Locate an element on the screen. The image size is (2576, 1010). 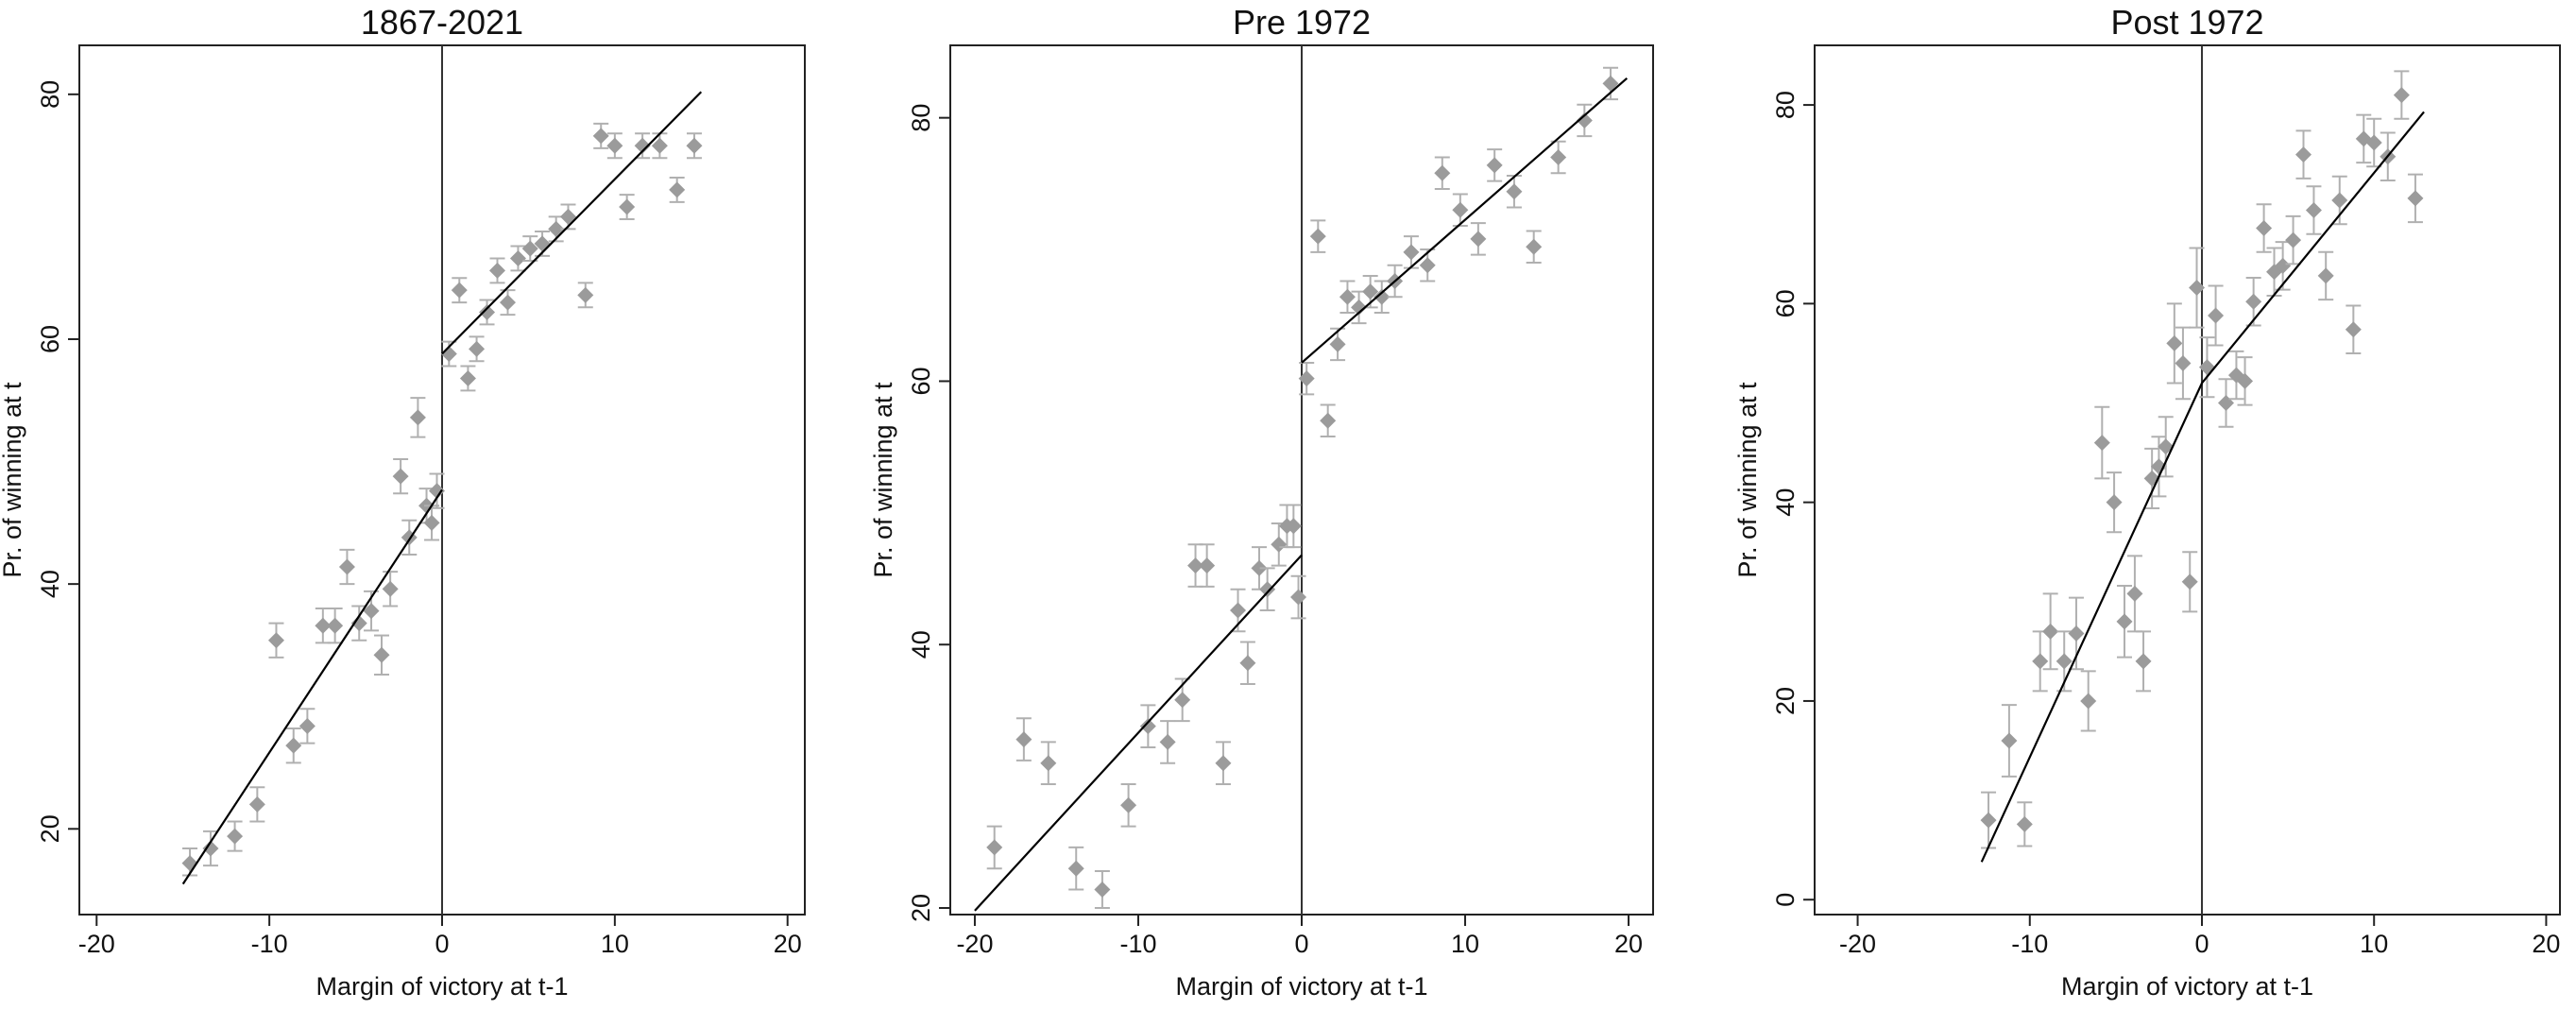
x-tick-label: 0 is located at coordinates (442, 944).